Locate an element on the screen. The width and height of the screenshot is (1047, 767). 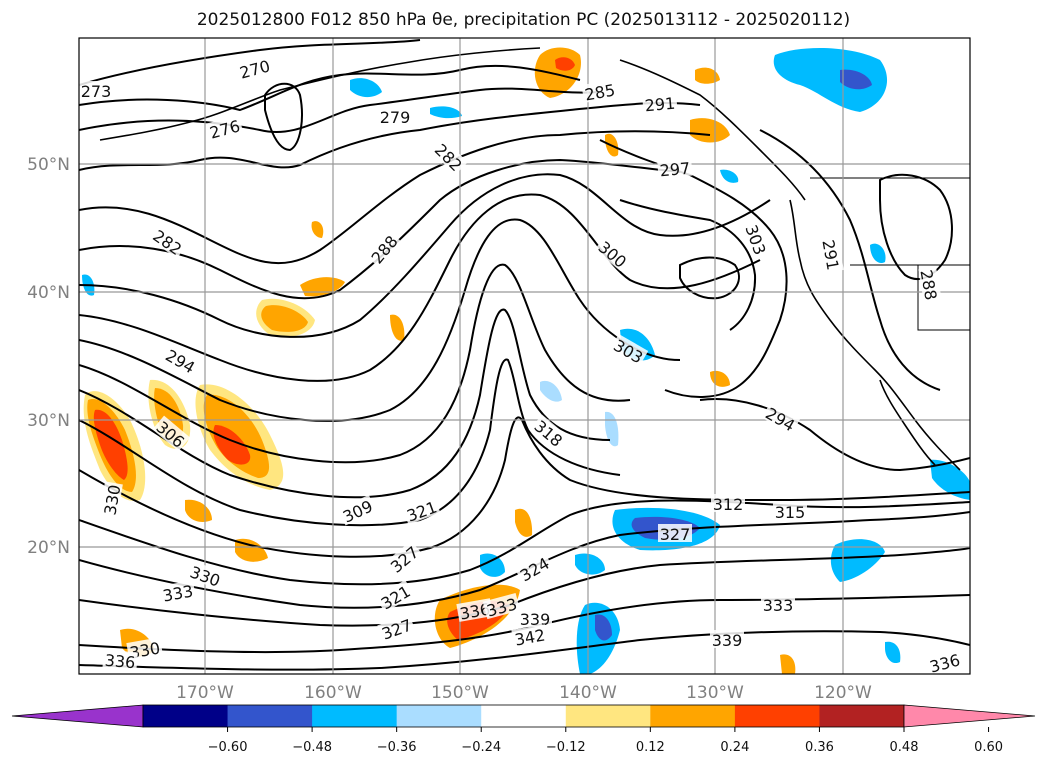
contour-label: 339 is located at coordinates (535, 619).